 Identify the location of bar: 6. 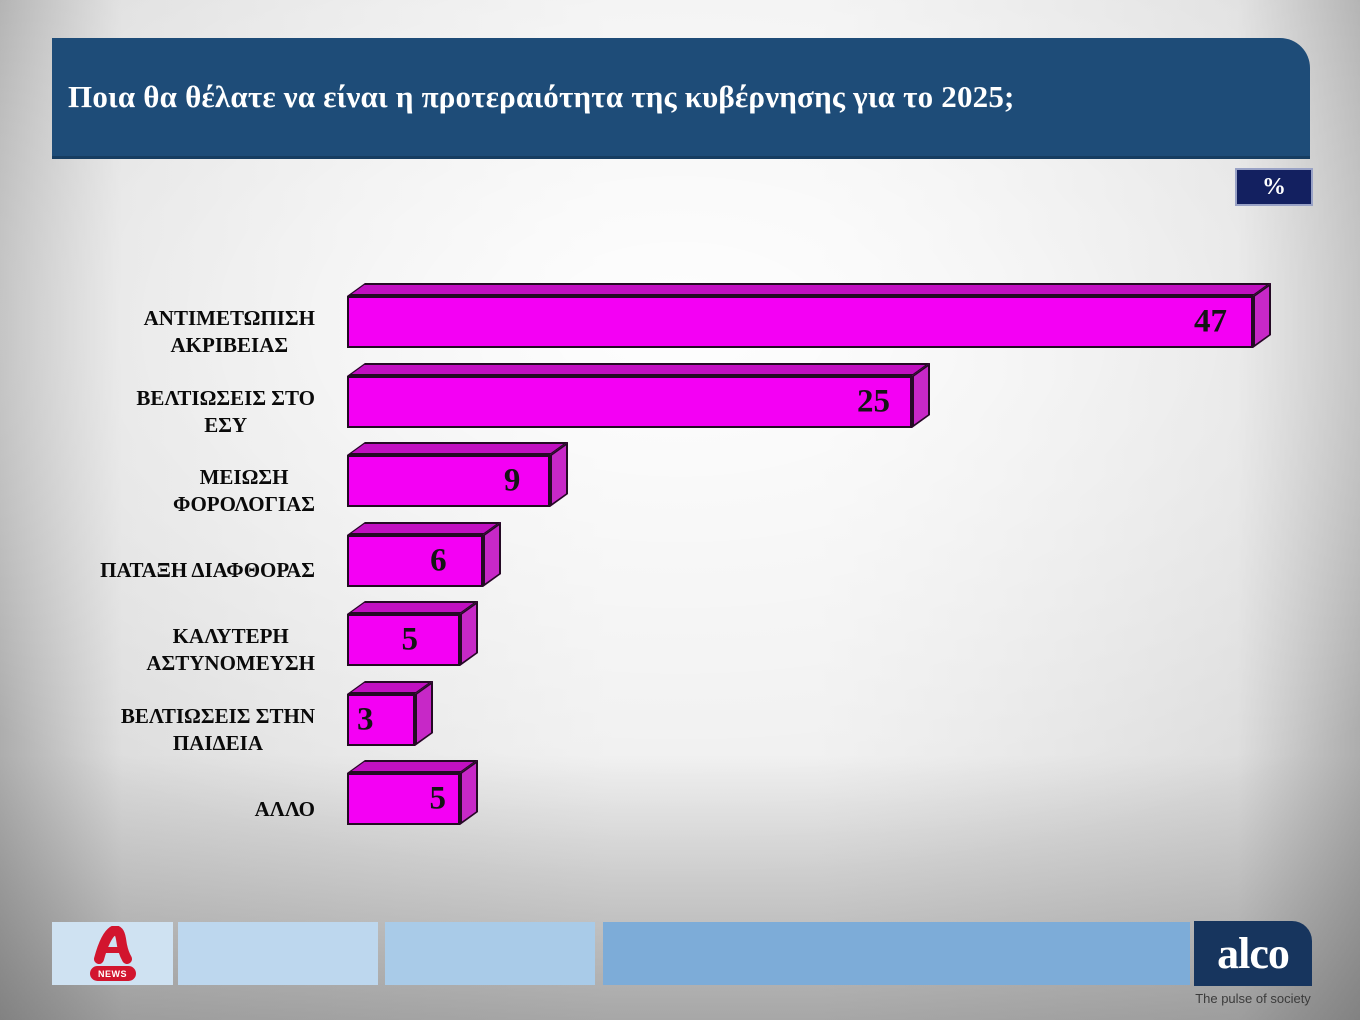
(424, 554).